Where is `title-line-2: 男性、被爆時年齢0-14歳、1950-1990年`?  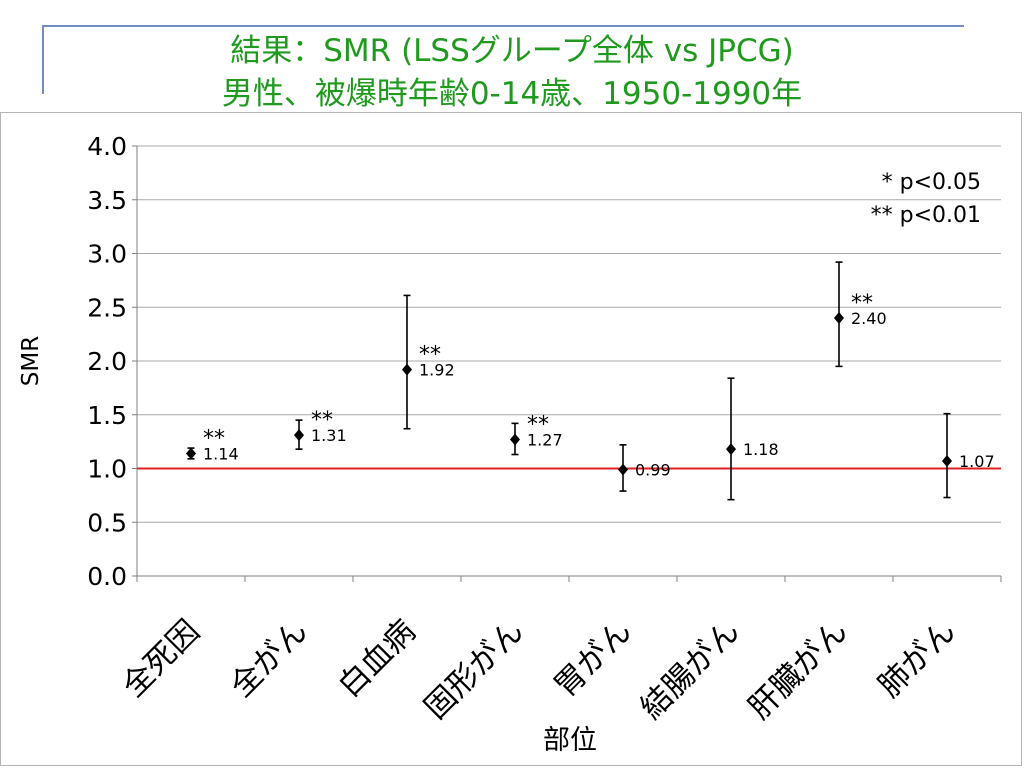
title-line-2: 男性、被爆時年齢0-14歳、1950-1990年 is located at coordinates (512, 94).